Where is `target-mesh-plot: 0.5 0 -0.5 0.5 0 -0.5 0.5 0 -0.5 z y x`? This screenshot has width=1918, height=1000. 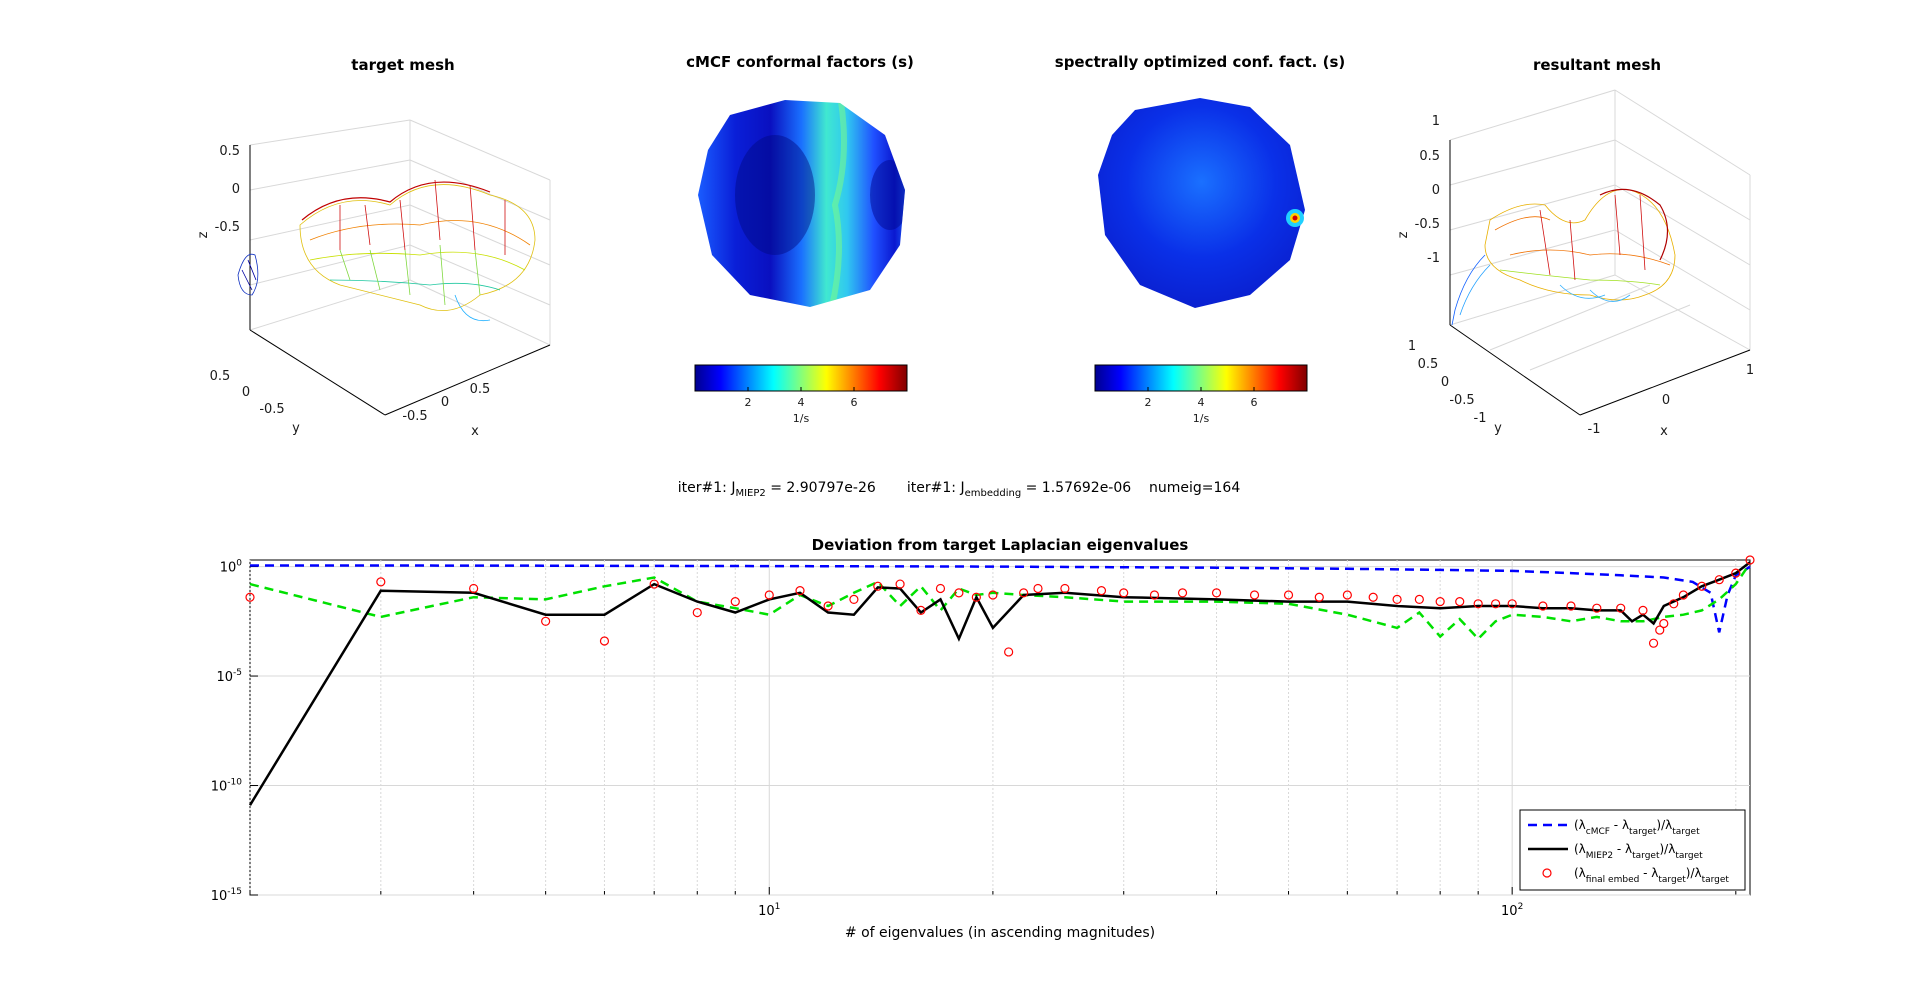 target-mesh-plot: 0.5 0 -0.5 0.5 0 -0.5 0.5 0 -0.5 z y x is located at coordinates (373, 279).